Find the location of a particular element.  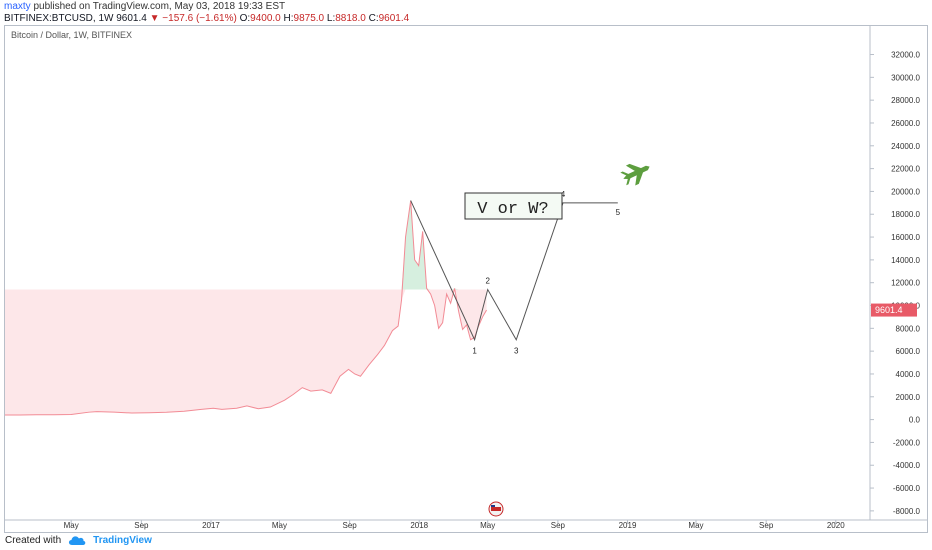

symbol: BITFINEX:BTCUSD, 1W is located at coordinates (59, 18).